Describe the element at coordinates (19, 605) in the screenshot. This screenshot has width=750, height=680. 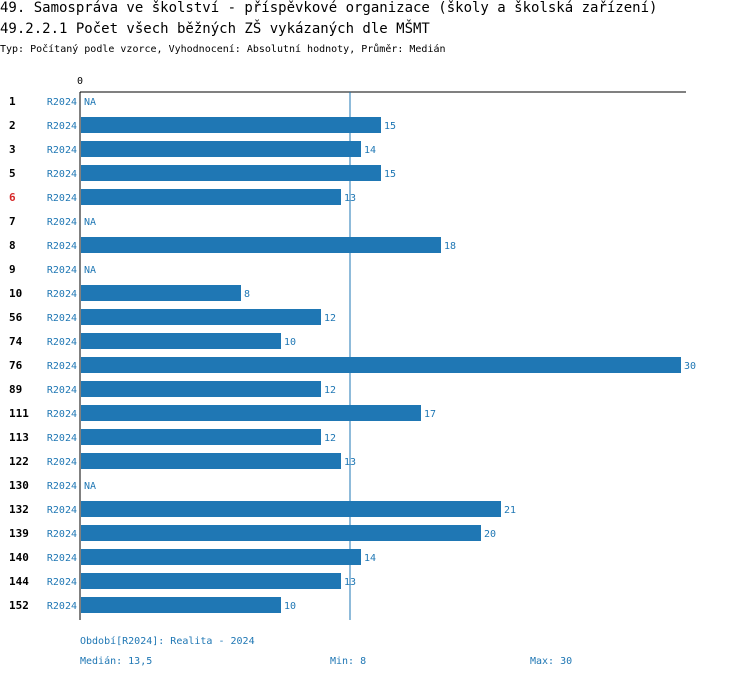
I see `category-label: 152` at that location.